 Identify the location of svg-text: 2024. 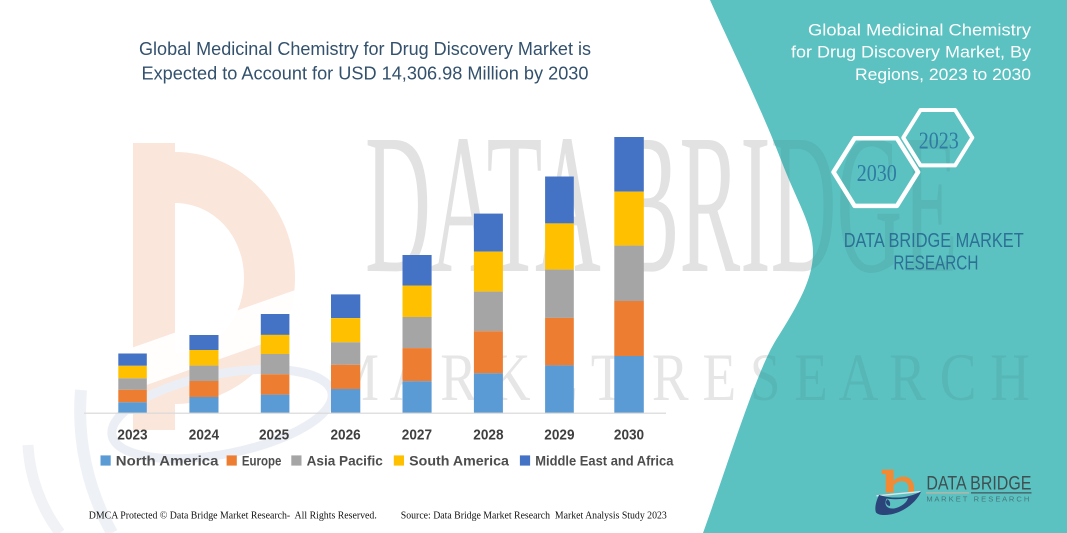
(204, 435).